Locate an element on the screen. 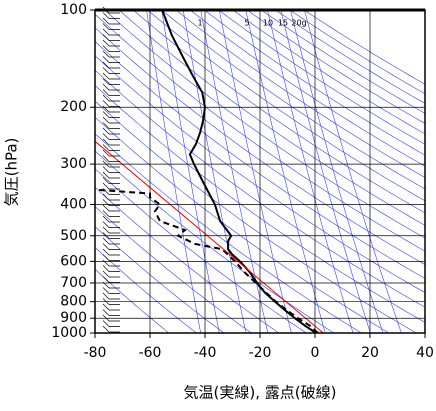 This screenshot has height=411, width=436. y-tick-label: 100 is located at coordinates (73, 10).